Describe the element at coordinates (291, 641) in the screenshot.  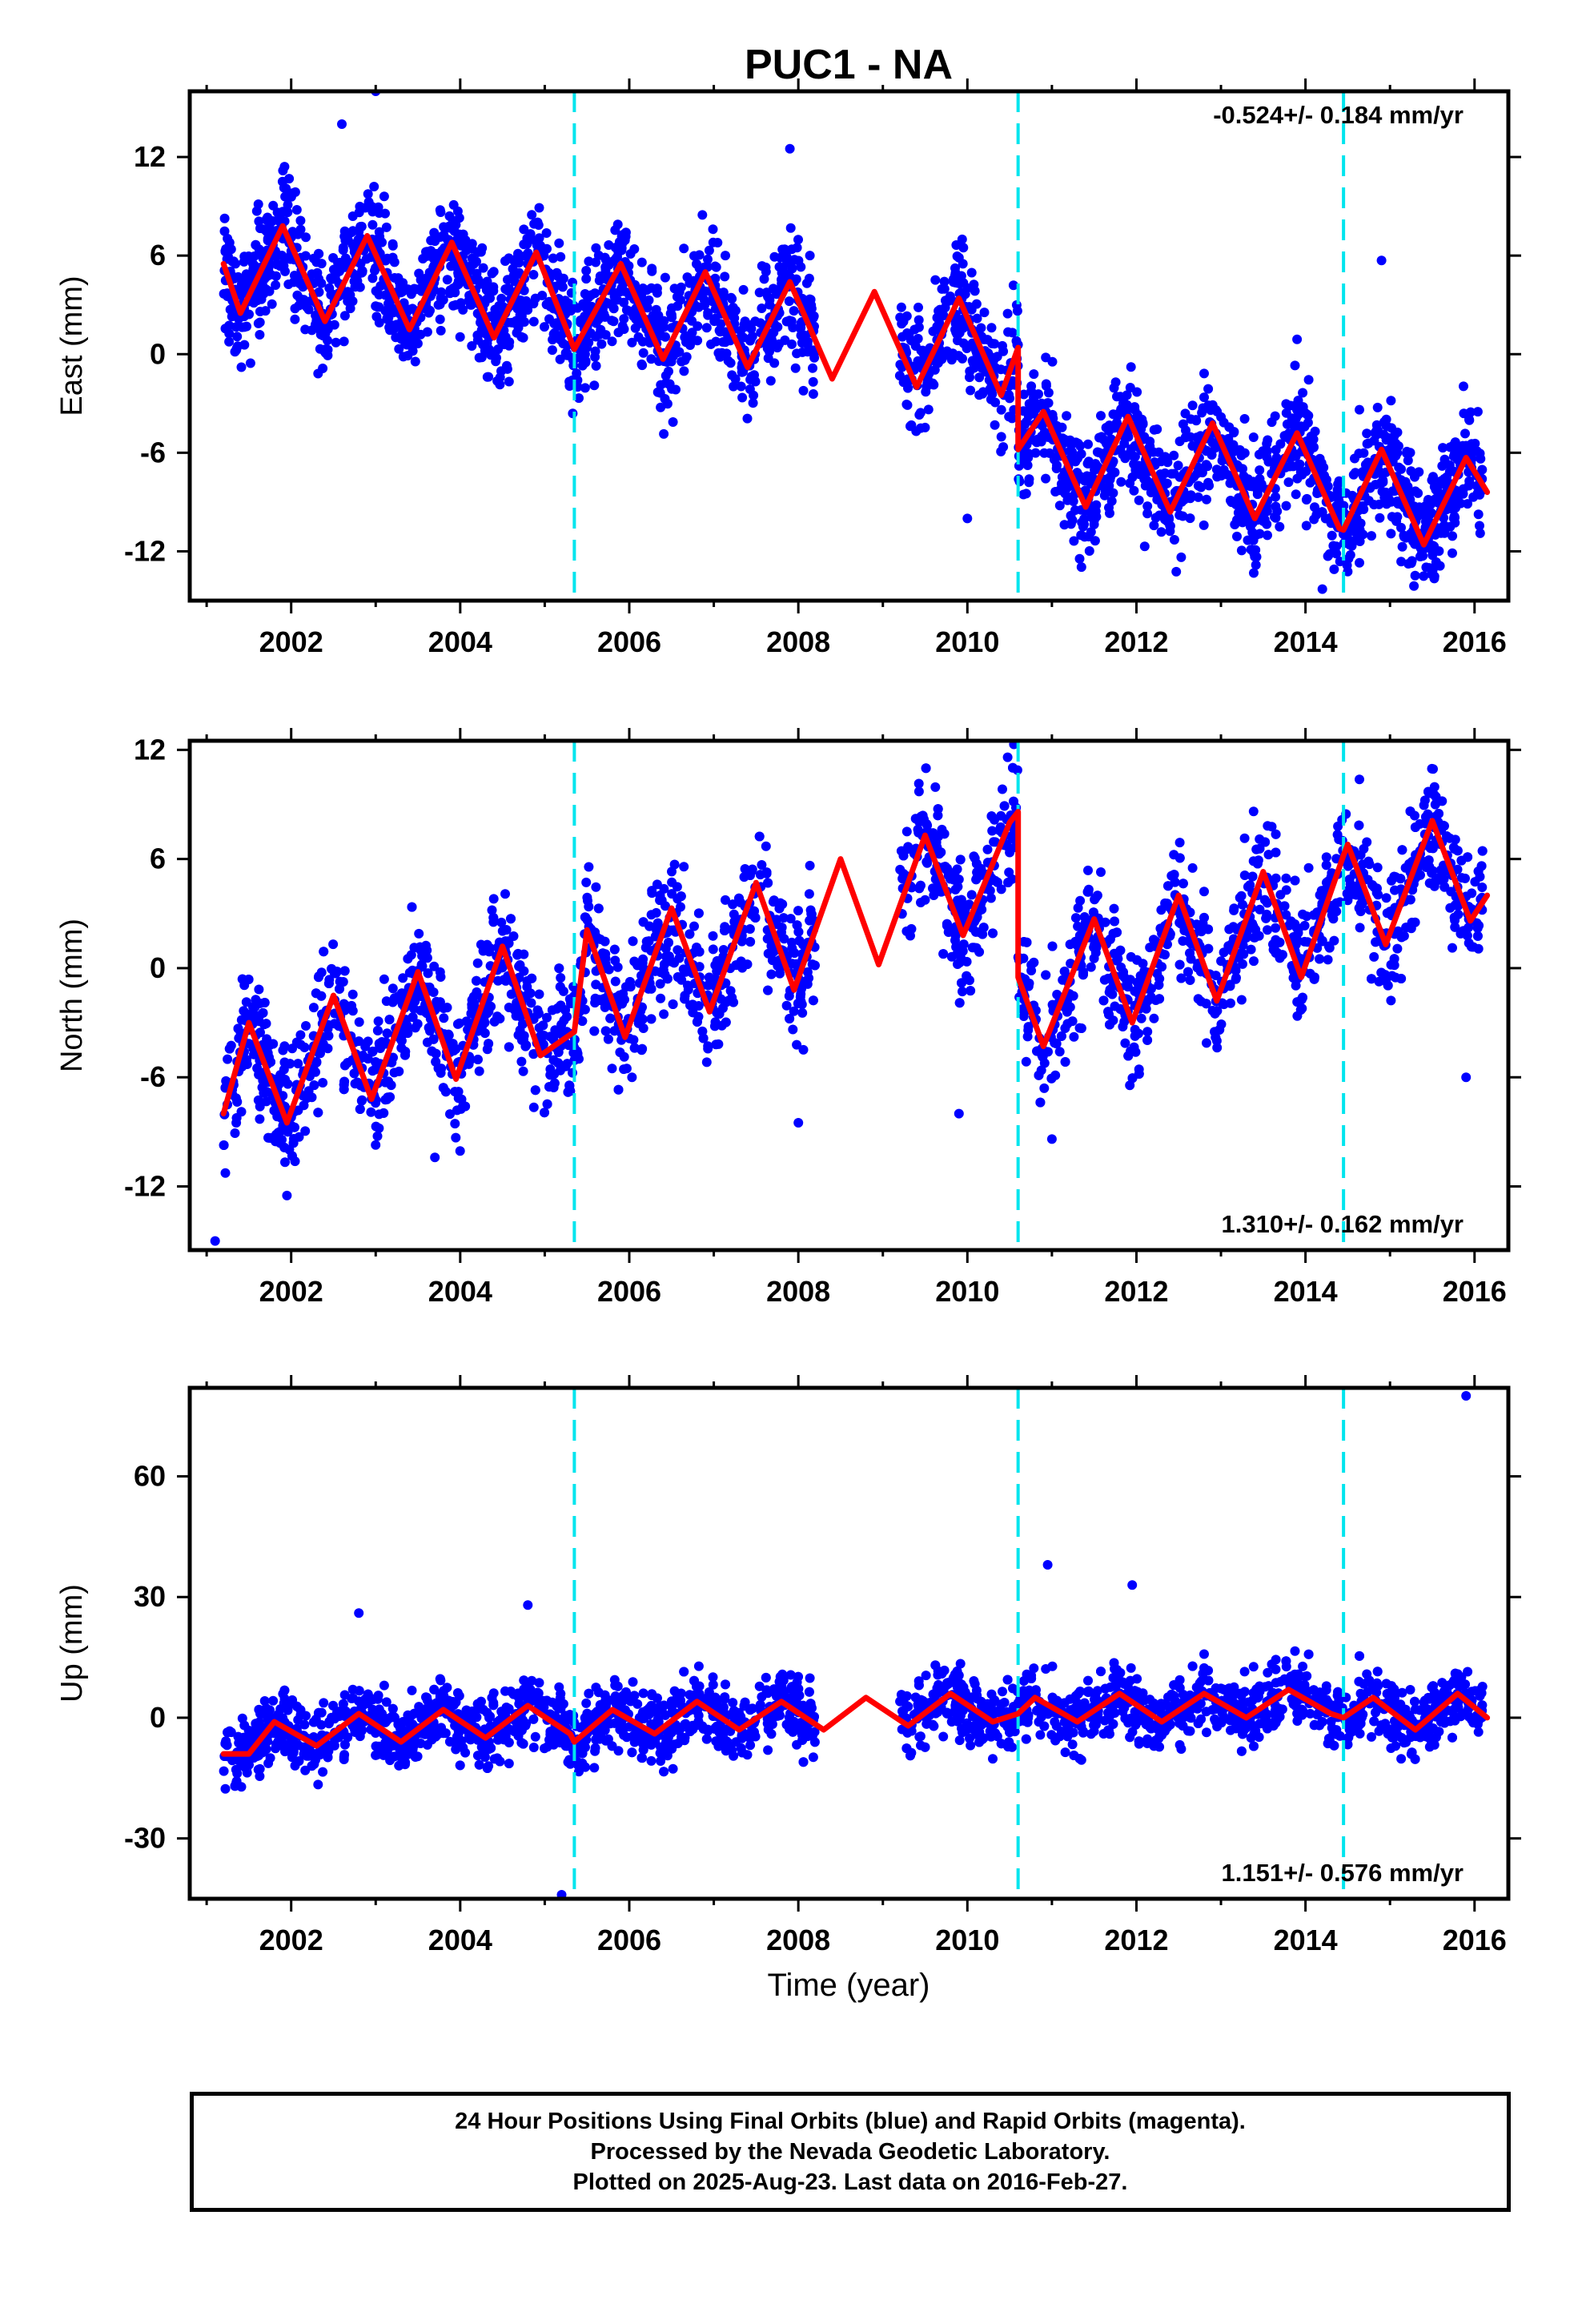
I see `x-tick-label: 2002` at that location.